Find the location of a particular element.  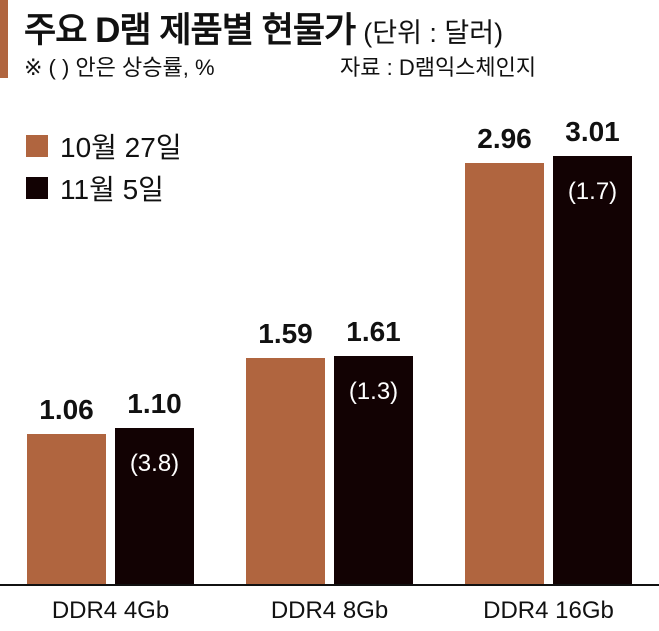

change-rate-label: (1.3) is located at coordinates (373, 391).